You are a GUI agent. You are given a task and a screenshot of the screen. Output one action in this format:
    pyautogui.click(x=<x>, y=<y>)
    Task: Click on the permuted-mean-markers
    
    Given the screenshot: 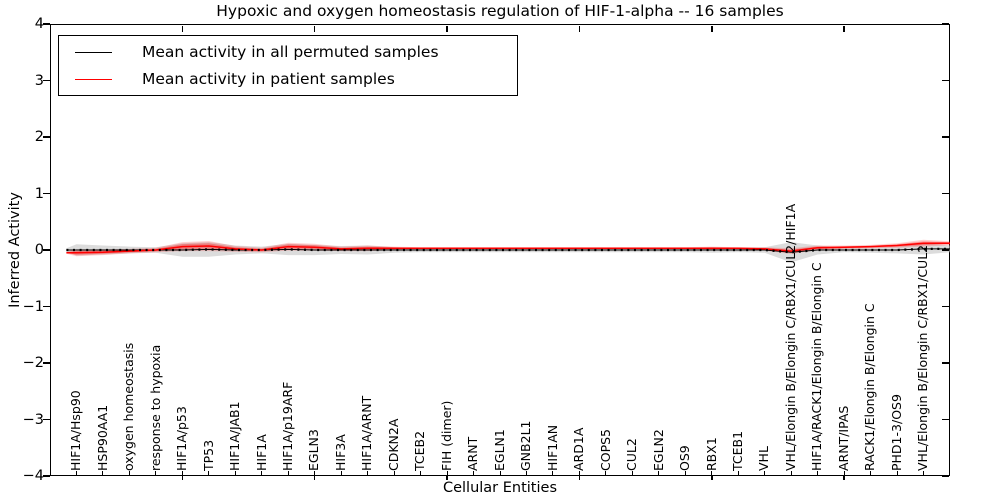 What is the action you would take?
    pyautogui.click(x=508, y=250)
    